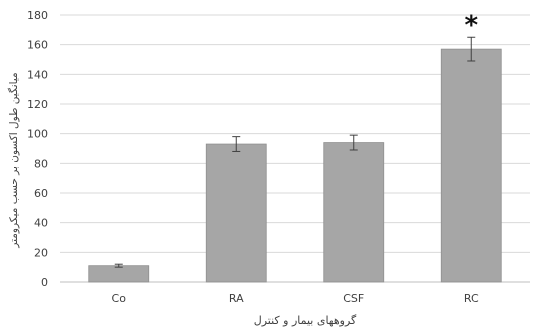 This screenshot has width=535, height=336. I want to click on error-bar-ra, so click(236, 144).